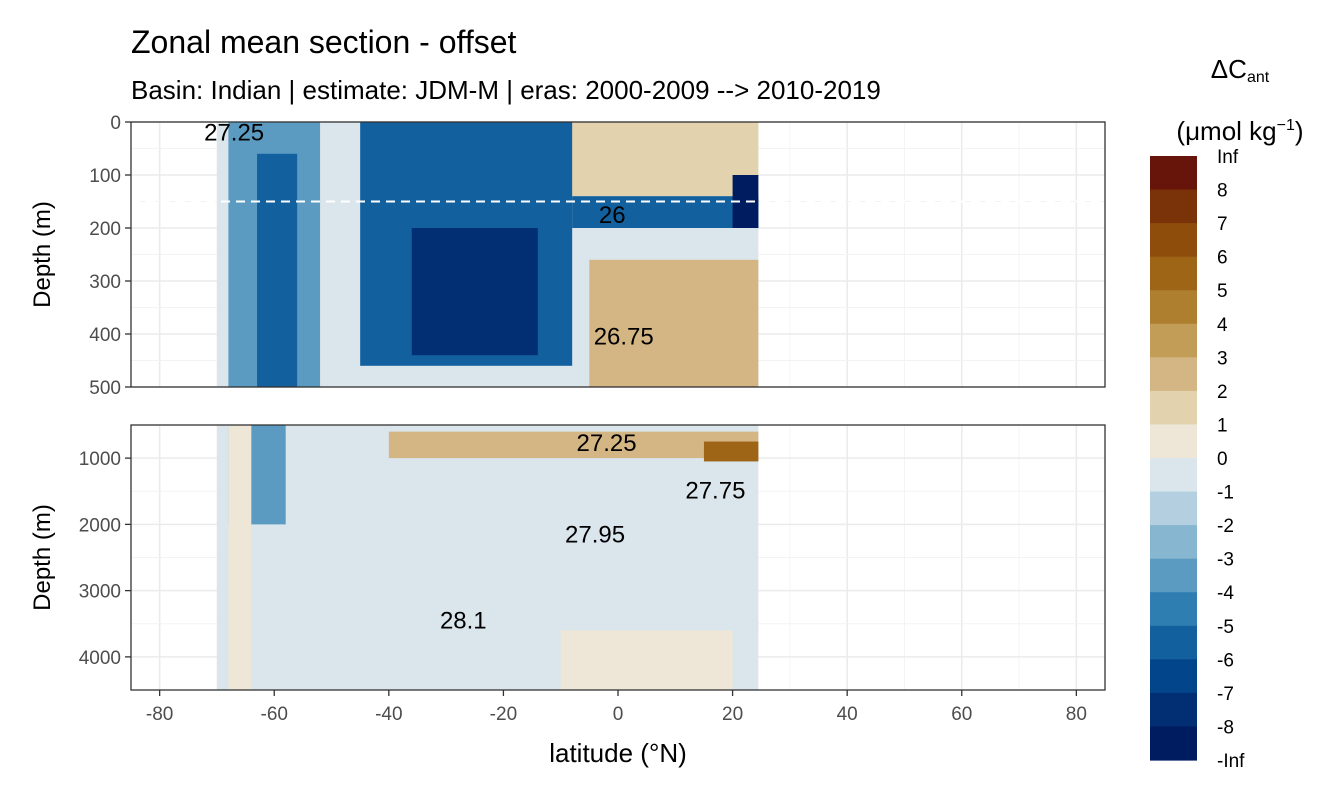  What do you see at coordinates (1225, 694) in the screenshot?
I see `colorbar-label: -7` at bounding box center [1225, 694].